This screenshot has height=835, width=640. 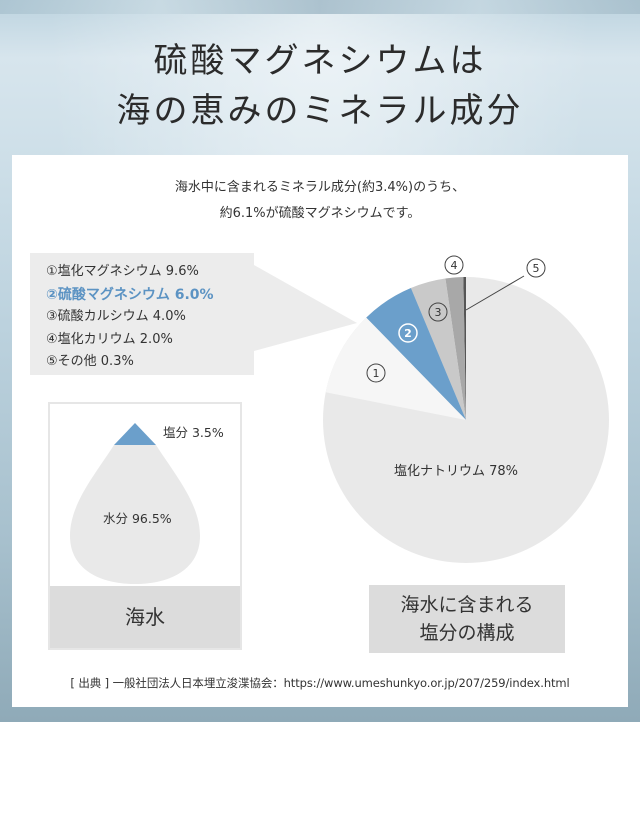 I want to click on legend-item-potassium-chloride: ④塩化カリウム 2.0%, so click(x=109, y=339).